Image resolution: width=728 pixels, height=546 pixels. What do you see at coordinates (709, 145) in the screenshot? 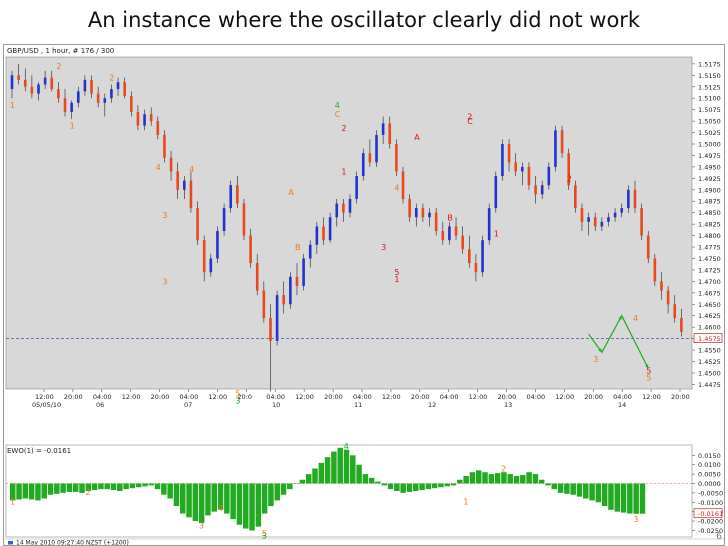
I see `price-tick-label: 1.5000` at bounding box center [709, 145].